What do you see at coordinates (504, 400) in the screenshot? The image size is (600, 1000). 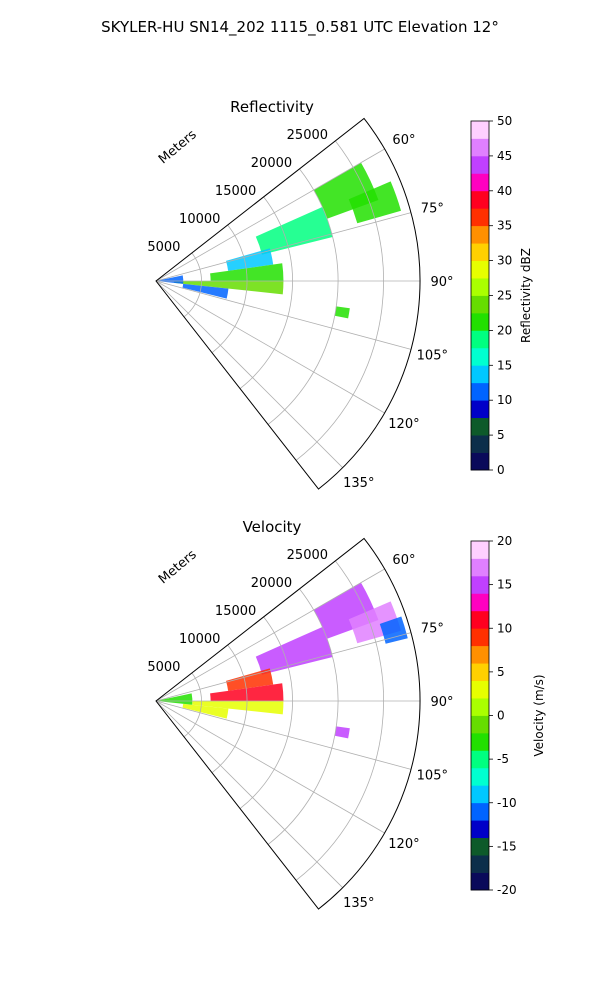 I see `reflectivity-colorbar-tick-label: 10` at bounding box center [504, 400].